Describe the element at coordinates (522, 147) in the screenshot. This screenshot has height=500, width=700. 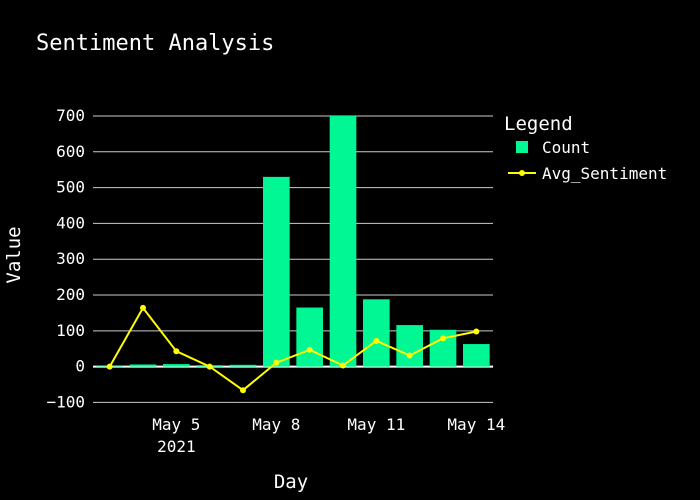
I see `legend-swatch-count` at that location.